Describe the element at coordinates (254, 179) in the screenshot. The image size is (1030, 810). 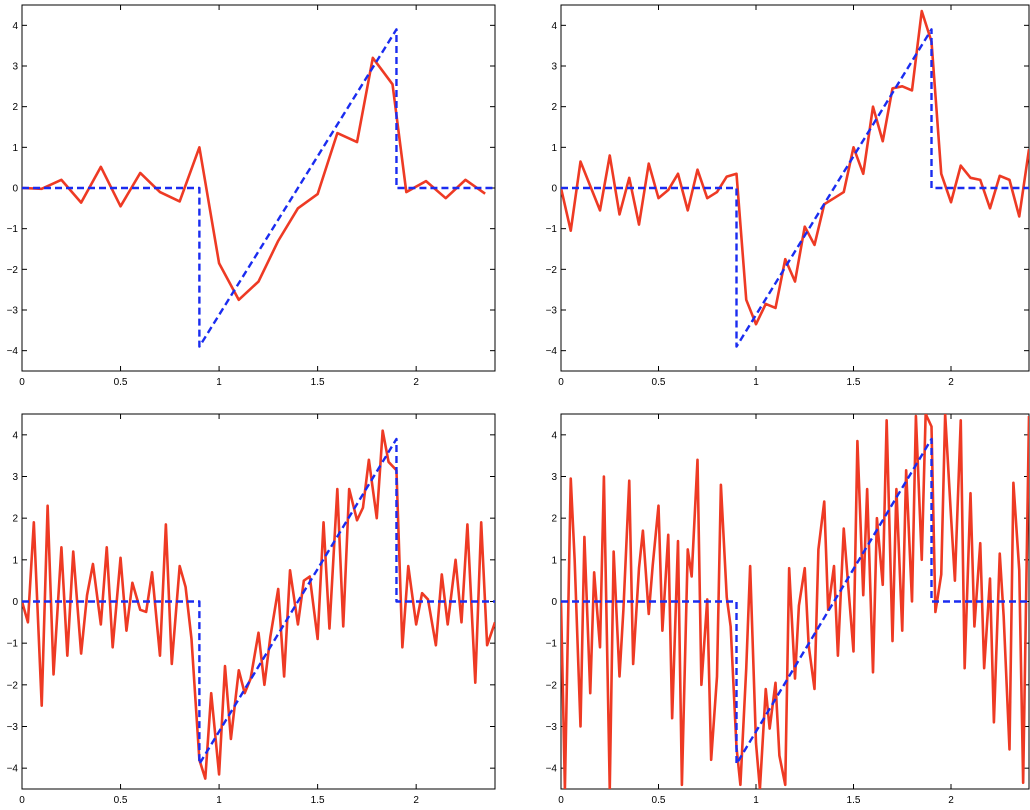
I see `series-line-solid` at that location.